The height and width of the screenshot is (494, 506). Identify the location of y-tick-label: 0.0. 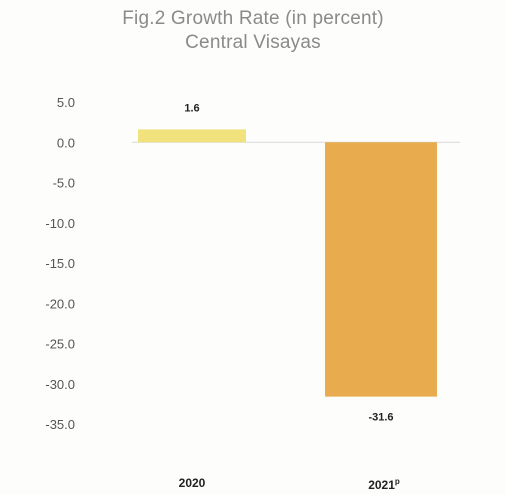
(66, 142).